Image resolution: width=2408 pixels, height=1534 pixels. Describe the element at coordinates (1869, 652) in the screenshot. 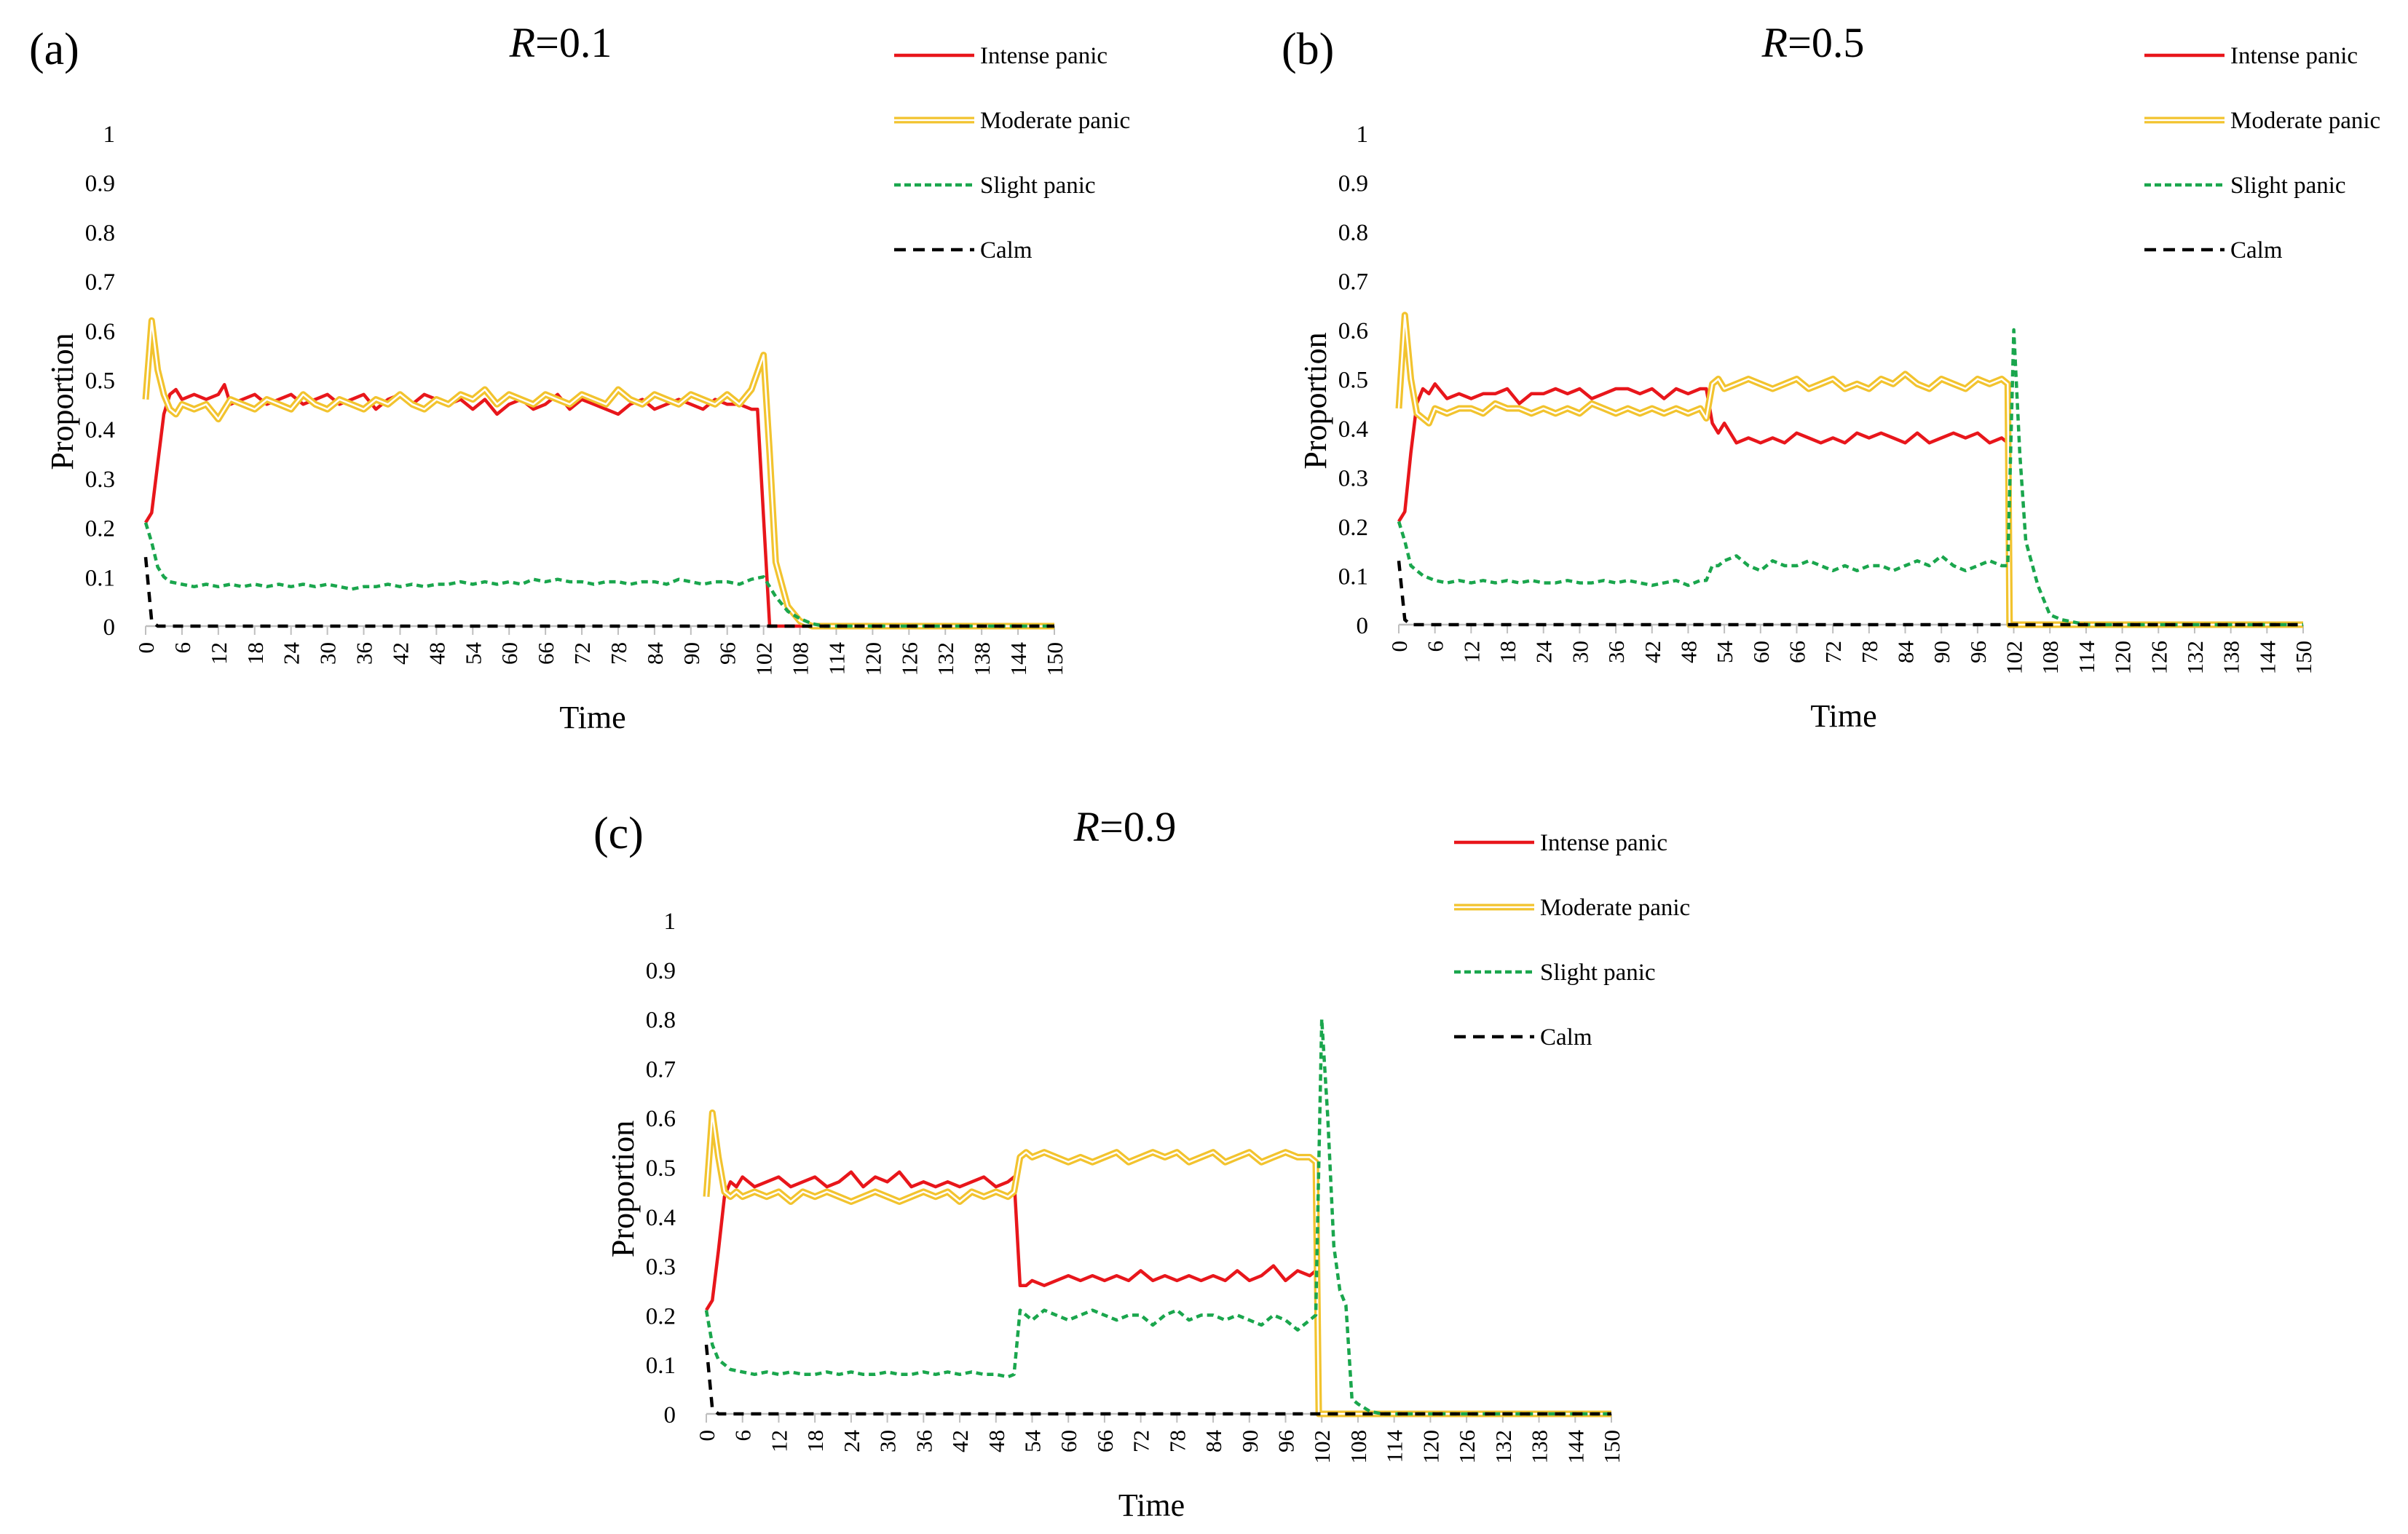

I see `x-tick-label: 78` at that location.